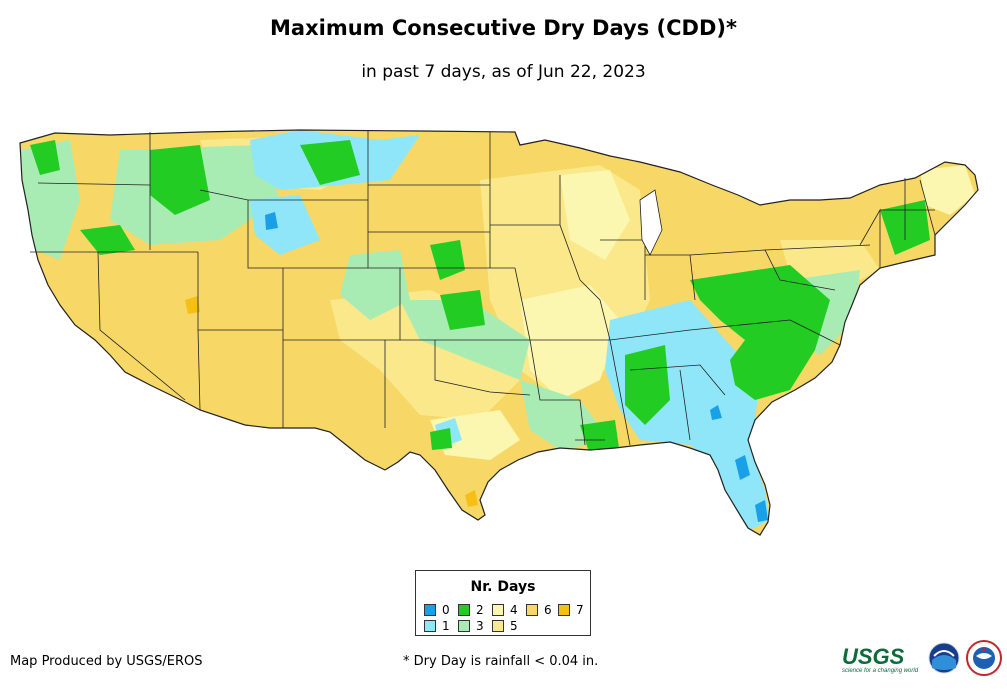  Describe the element at coordinates (503, 72) in the screenshot. I see `map-subtitle: in past 7 days, as of Jun 22, 2023` at that location.